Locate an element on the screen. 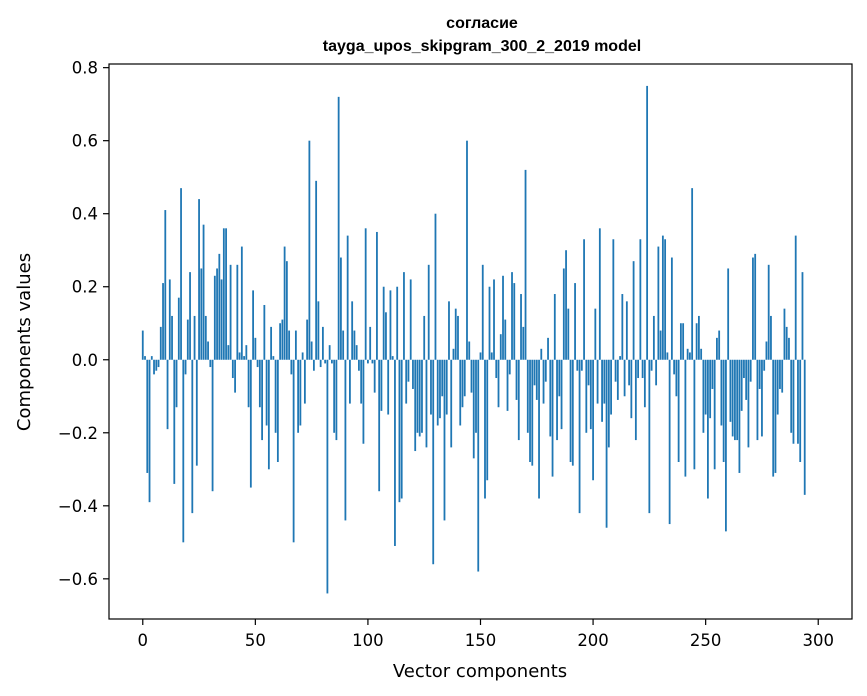 This screenshot has width=867, height=696. y-axis-ticks: −0.6 −0.4 −0.2 0.0 0.2 0.4 0.6 0.8 is located at coordinates (83, 324).